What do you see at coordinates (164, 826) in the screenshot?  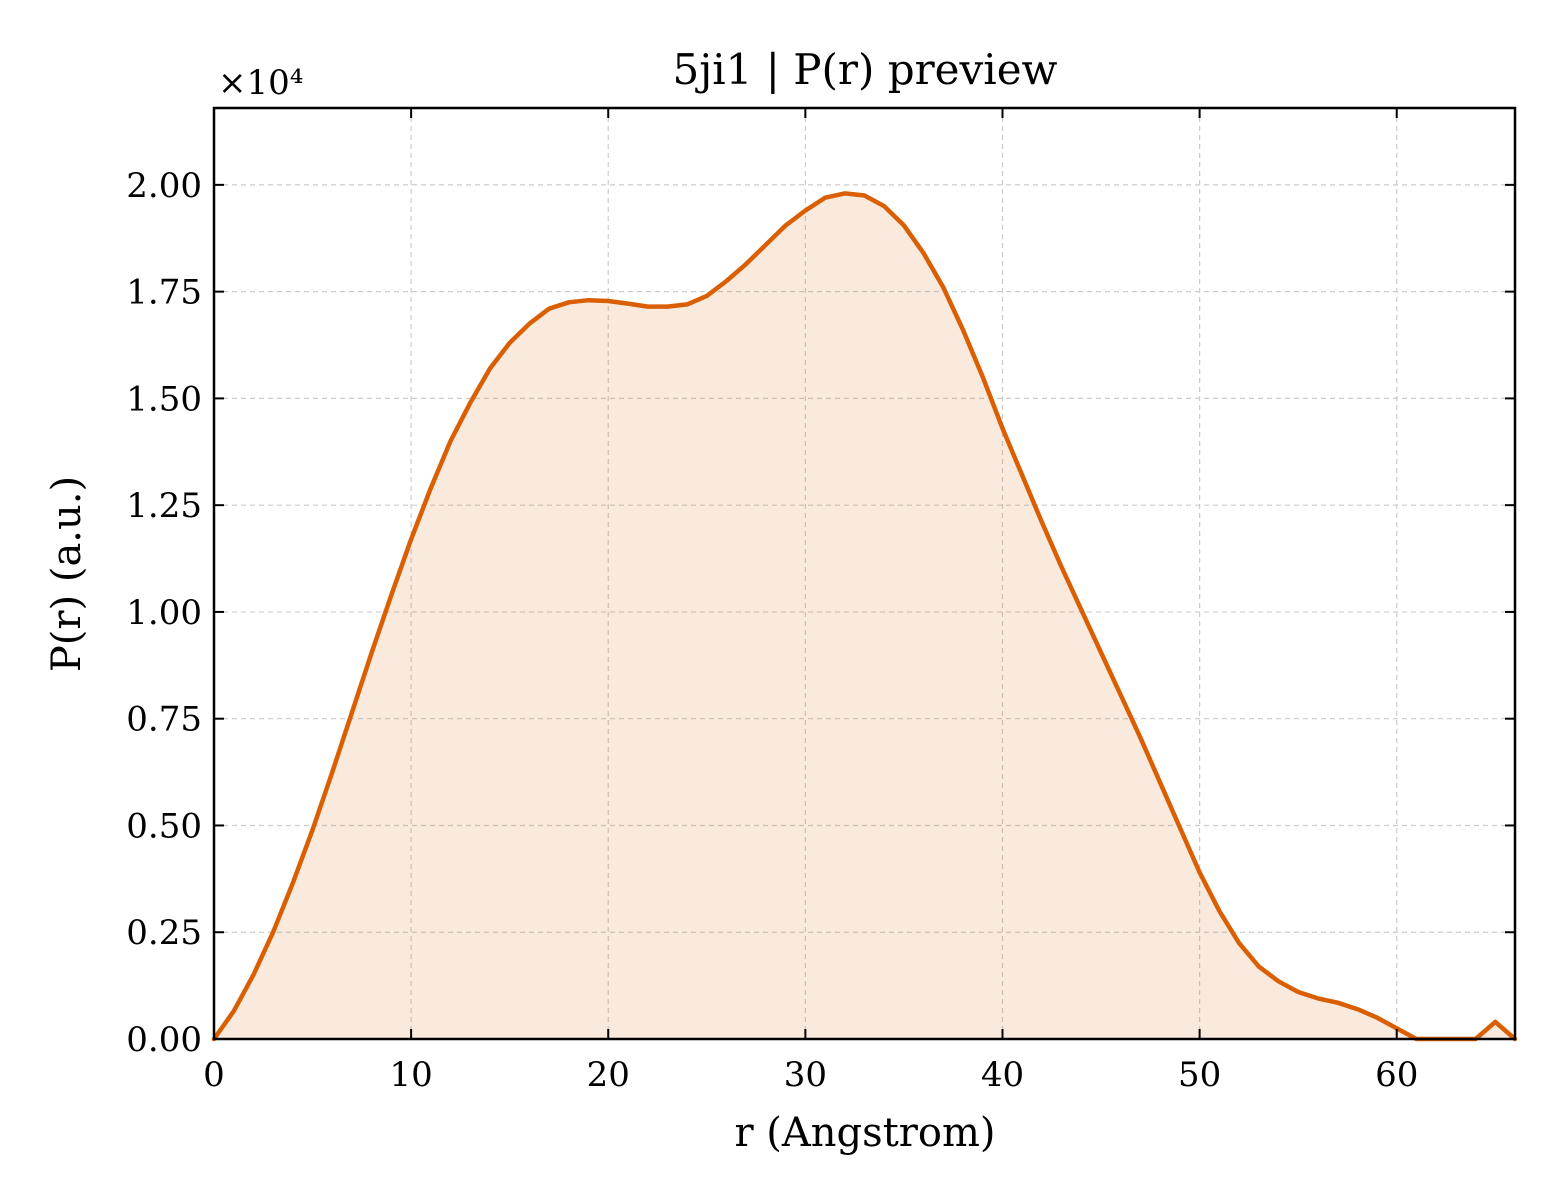 I see `y-tick-label: 0.50` at bounding box center [164, 826].